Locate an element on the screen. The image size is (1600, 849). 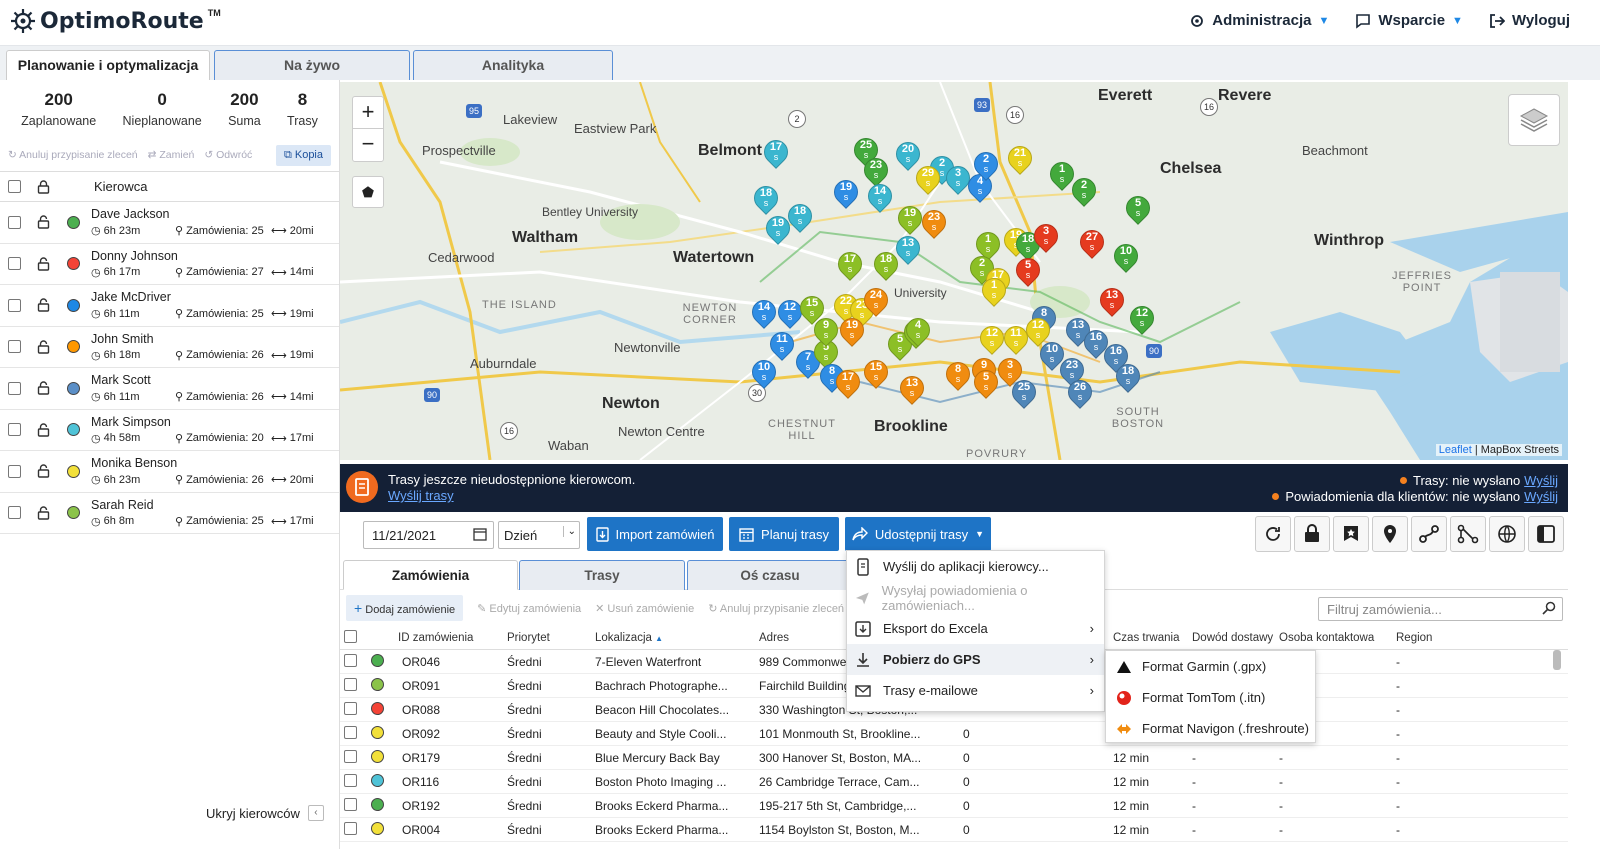
garmin-format-item: Format Garmin (.gpx) is located at coordinates (1210, 666).